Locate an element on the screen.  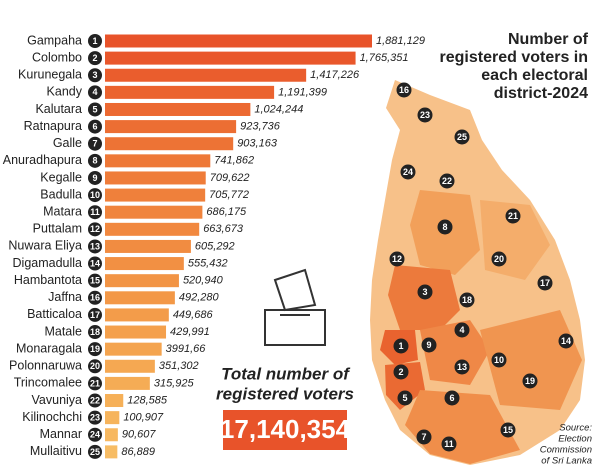
category-label: Ratnapura is located at coordinates (53, 126).